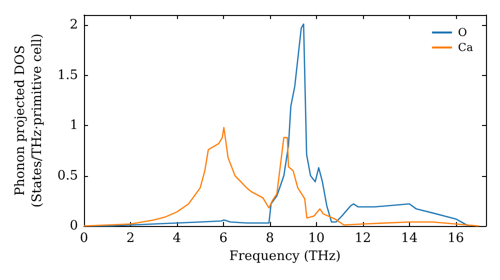  What do you see at coordinates (74, 226) in the screenshot?
I see `y-tick-label: 0` at bounding box center [74, 226].